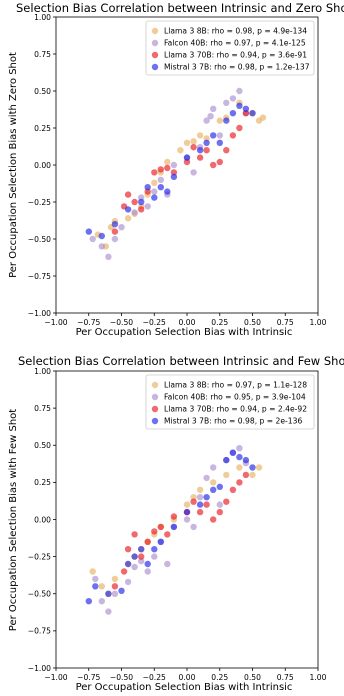  I want to click on y-tick-label: −0.50, so click(39, 594).